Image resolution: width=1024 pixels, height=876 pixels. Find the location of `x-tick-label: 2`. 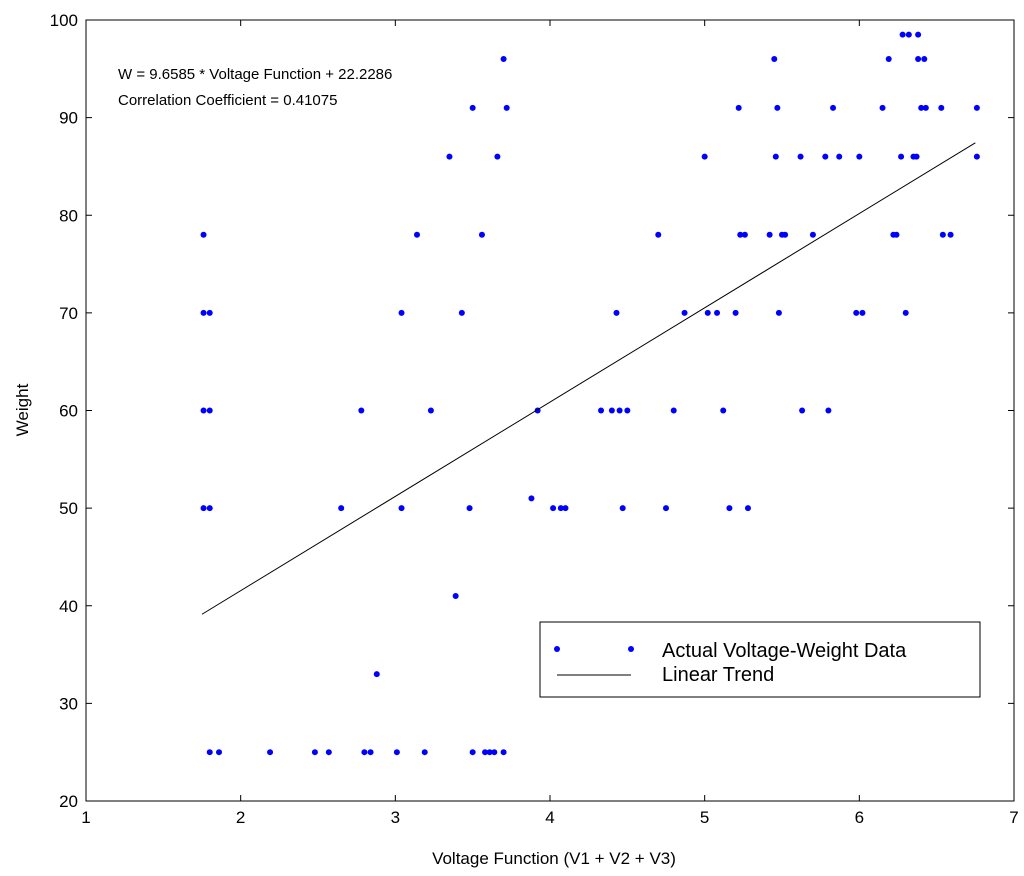

x-tick-label: 2 is located at coordinates (240, 817).